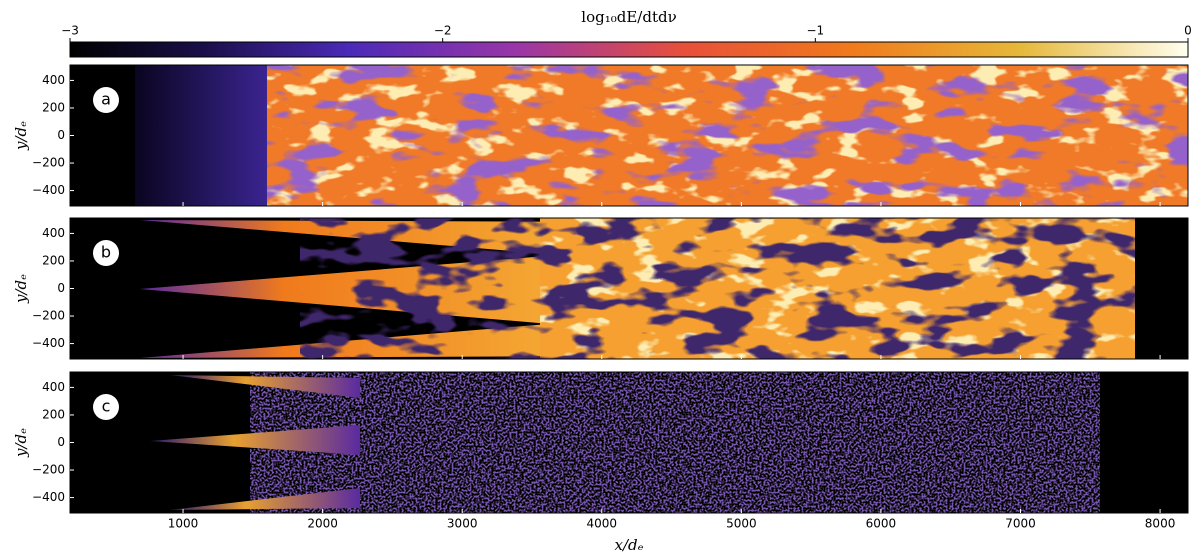 Image resolution: width=1200 pixels, height=559 pixels. Describe the element at coordinates (602, 524) in the screenshot. I see `x-tick-label: 4000` at that location.